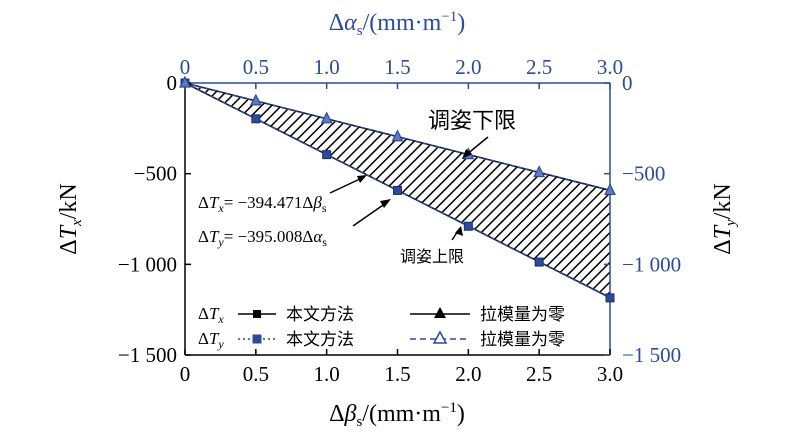 The height and width of the screenshot is (437, 800). I want to click on top-tick-label: 0, so click(185, 67).